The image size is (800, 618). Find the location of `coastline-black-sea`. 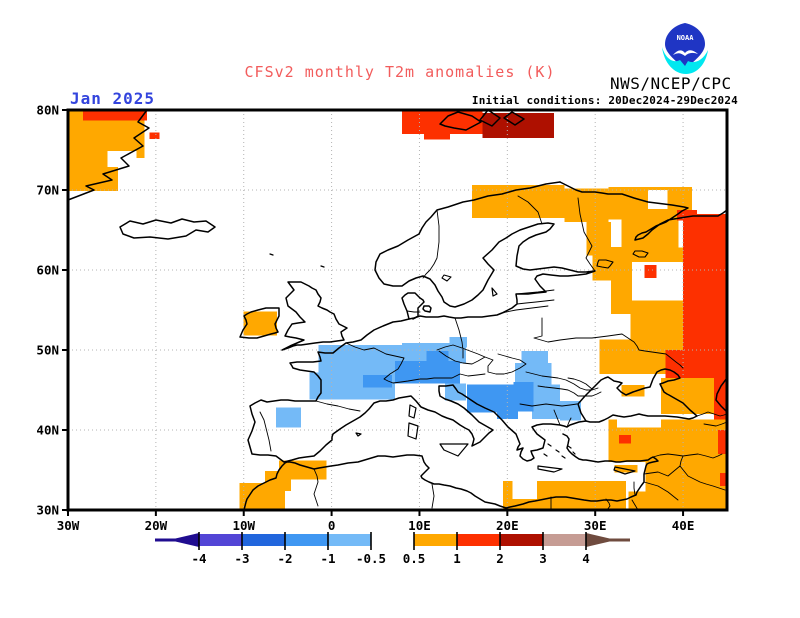

coastline-black-sea is located at coordinates (637, 395).